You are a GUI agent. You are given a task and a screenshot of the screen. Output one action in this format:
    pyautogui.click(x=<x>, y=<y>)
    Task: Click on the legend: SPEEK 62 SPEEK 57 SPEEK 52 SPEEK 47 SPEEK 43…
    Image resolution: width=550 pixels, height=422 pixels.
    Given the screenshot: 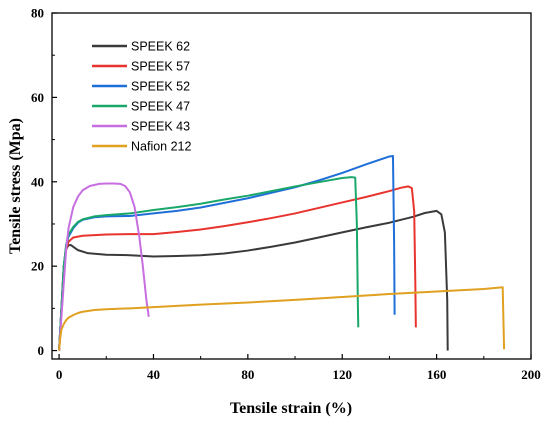 What is the action you would take?
    pyautogui.click(x=142, y=97)
    